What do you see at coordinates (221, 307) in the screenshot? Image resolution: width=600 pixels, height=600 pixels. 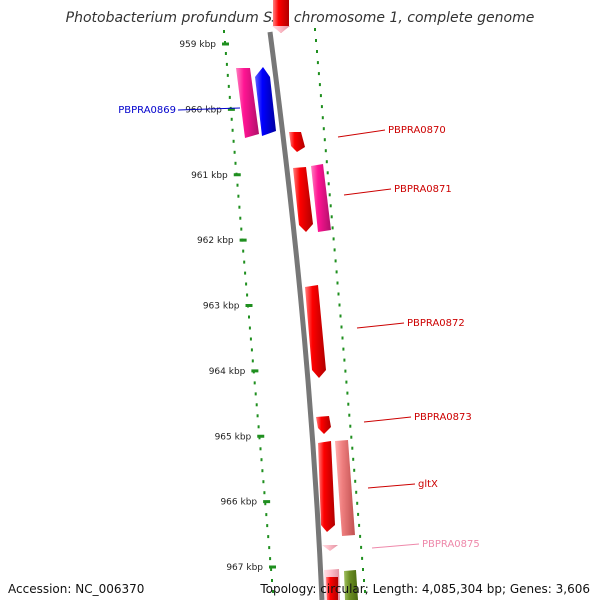 I see `ruler-tick-label: 963 kbp` at bounding box center [221, 307].